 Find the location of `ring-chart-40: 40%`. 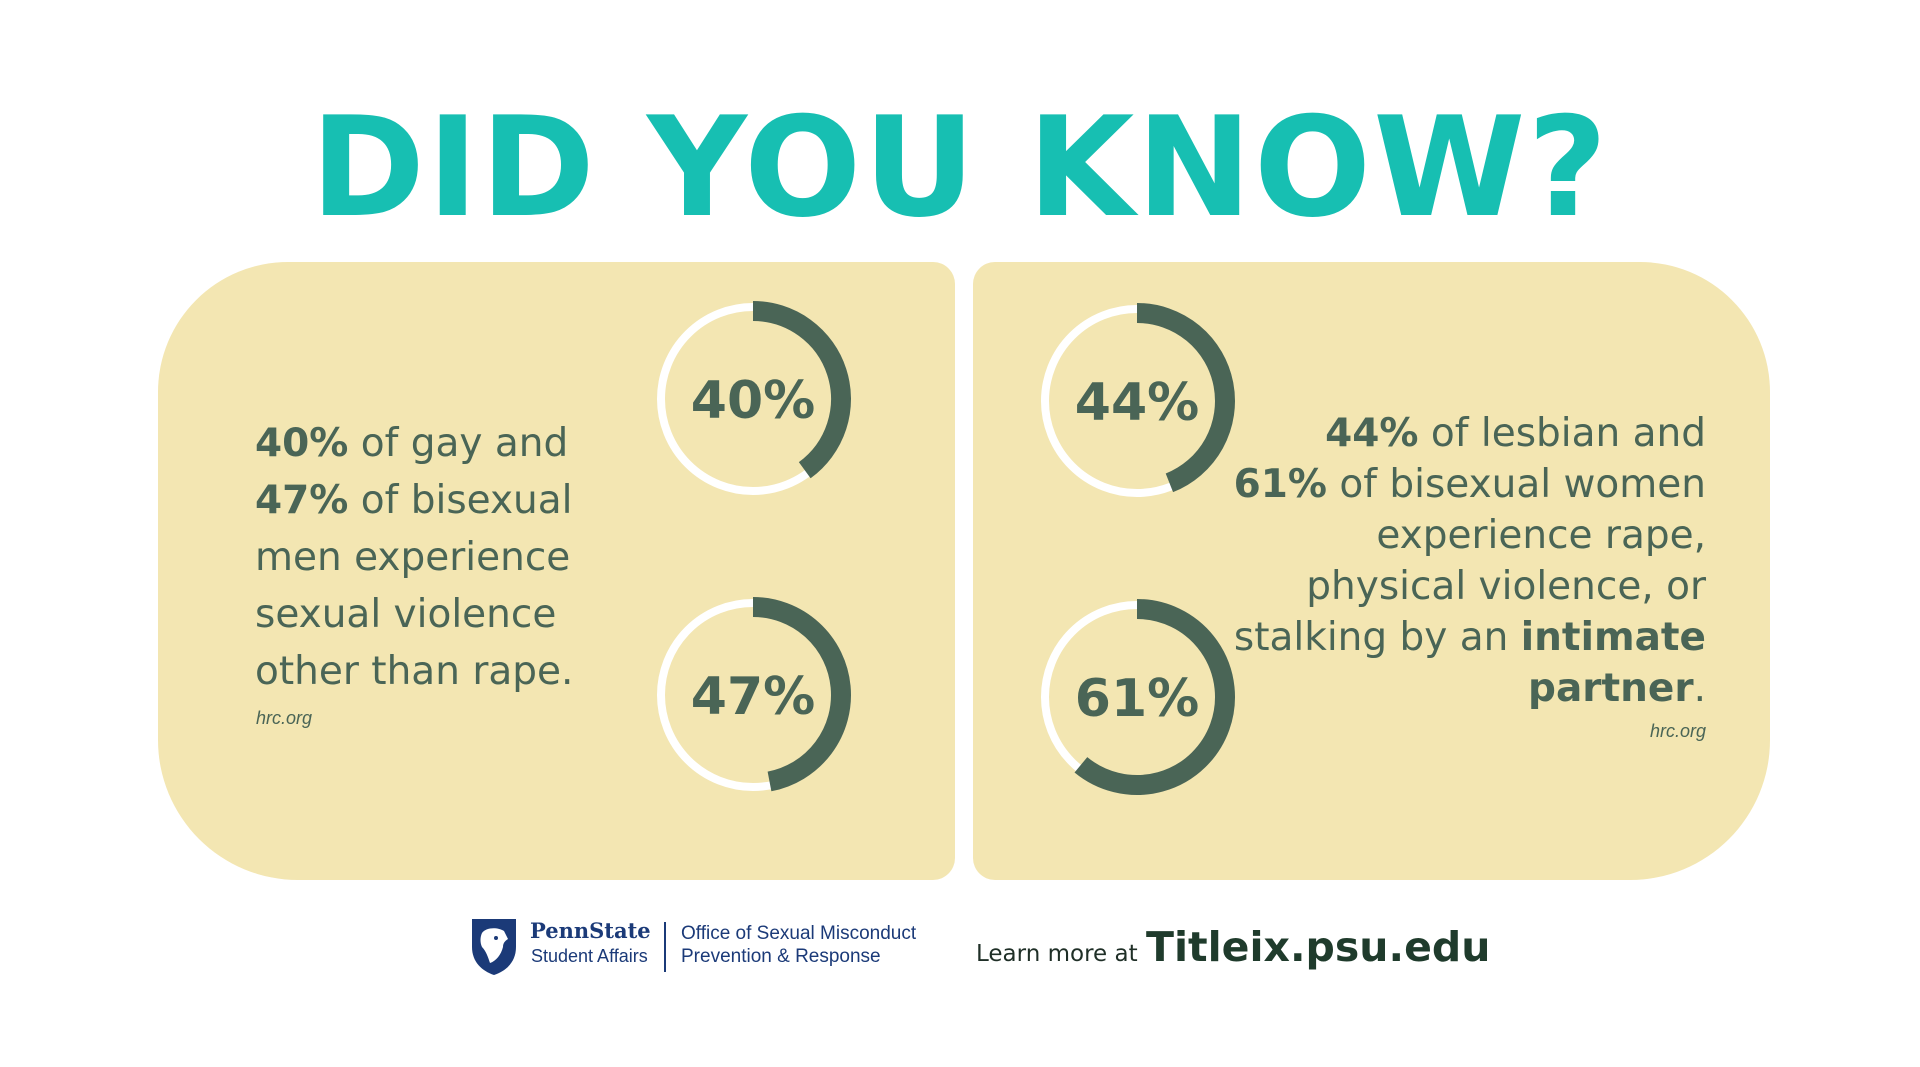

ring-chart-40: 40% is located at coordinates (754, 398).